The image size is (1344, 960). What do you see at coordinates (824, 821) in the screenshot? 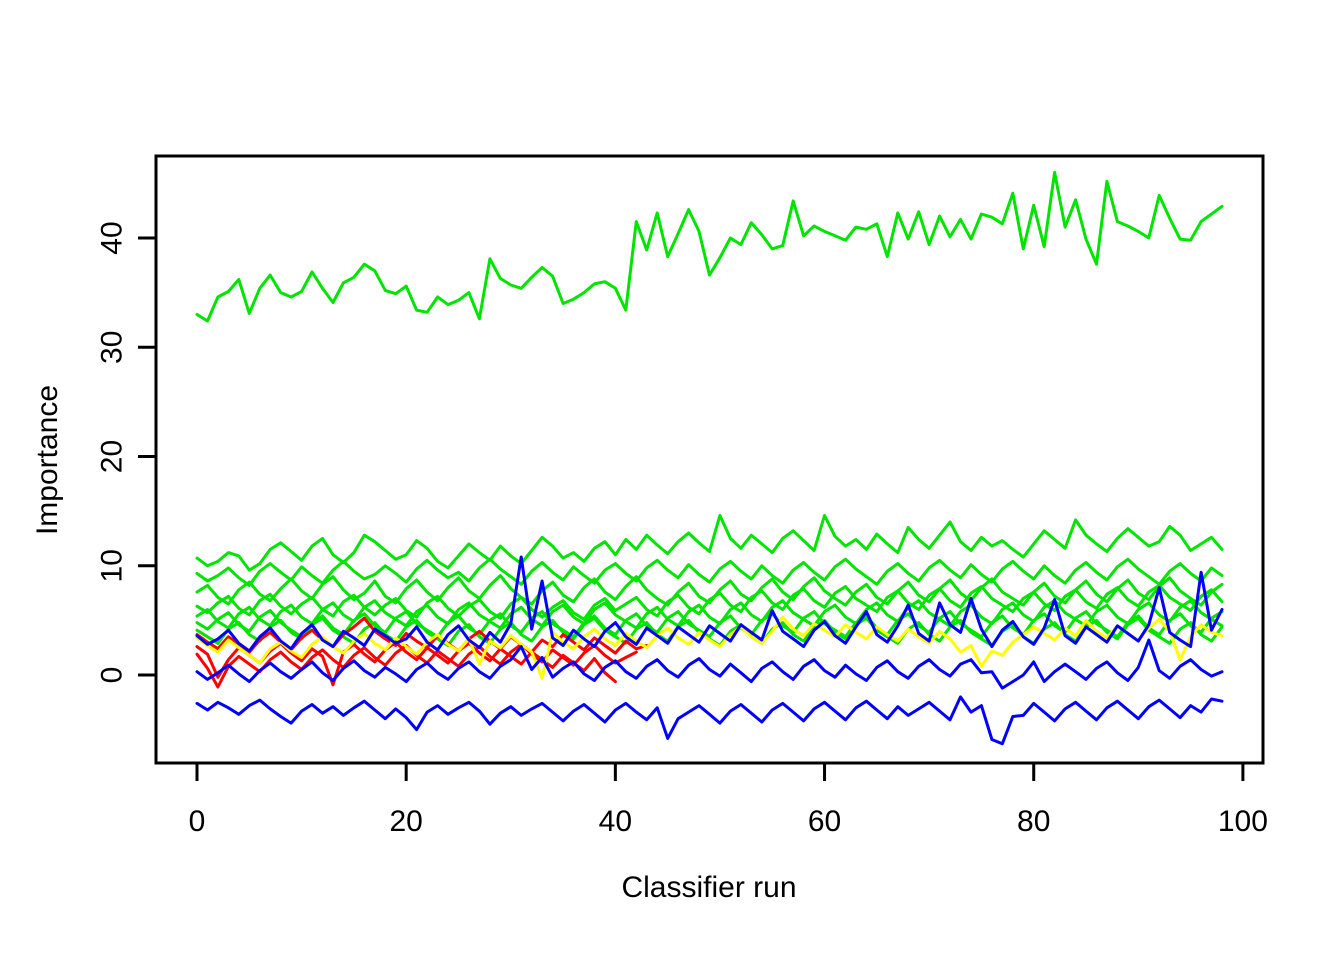
I see `x-tick-label: 60` at bounding box center [824, 821].